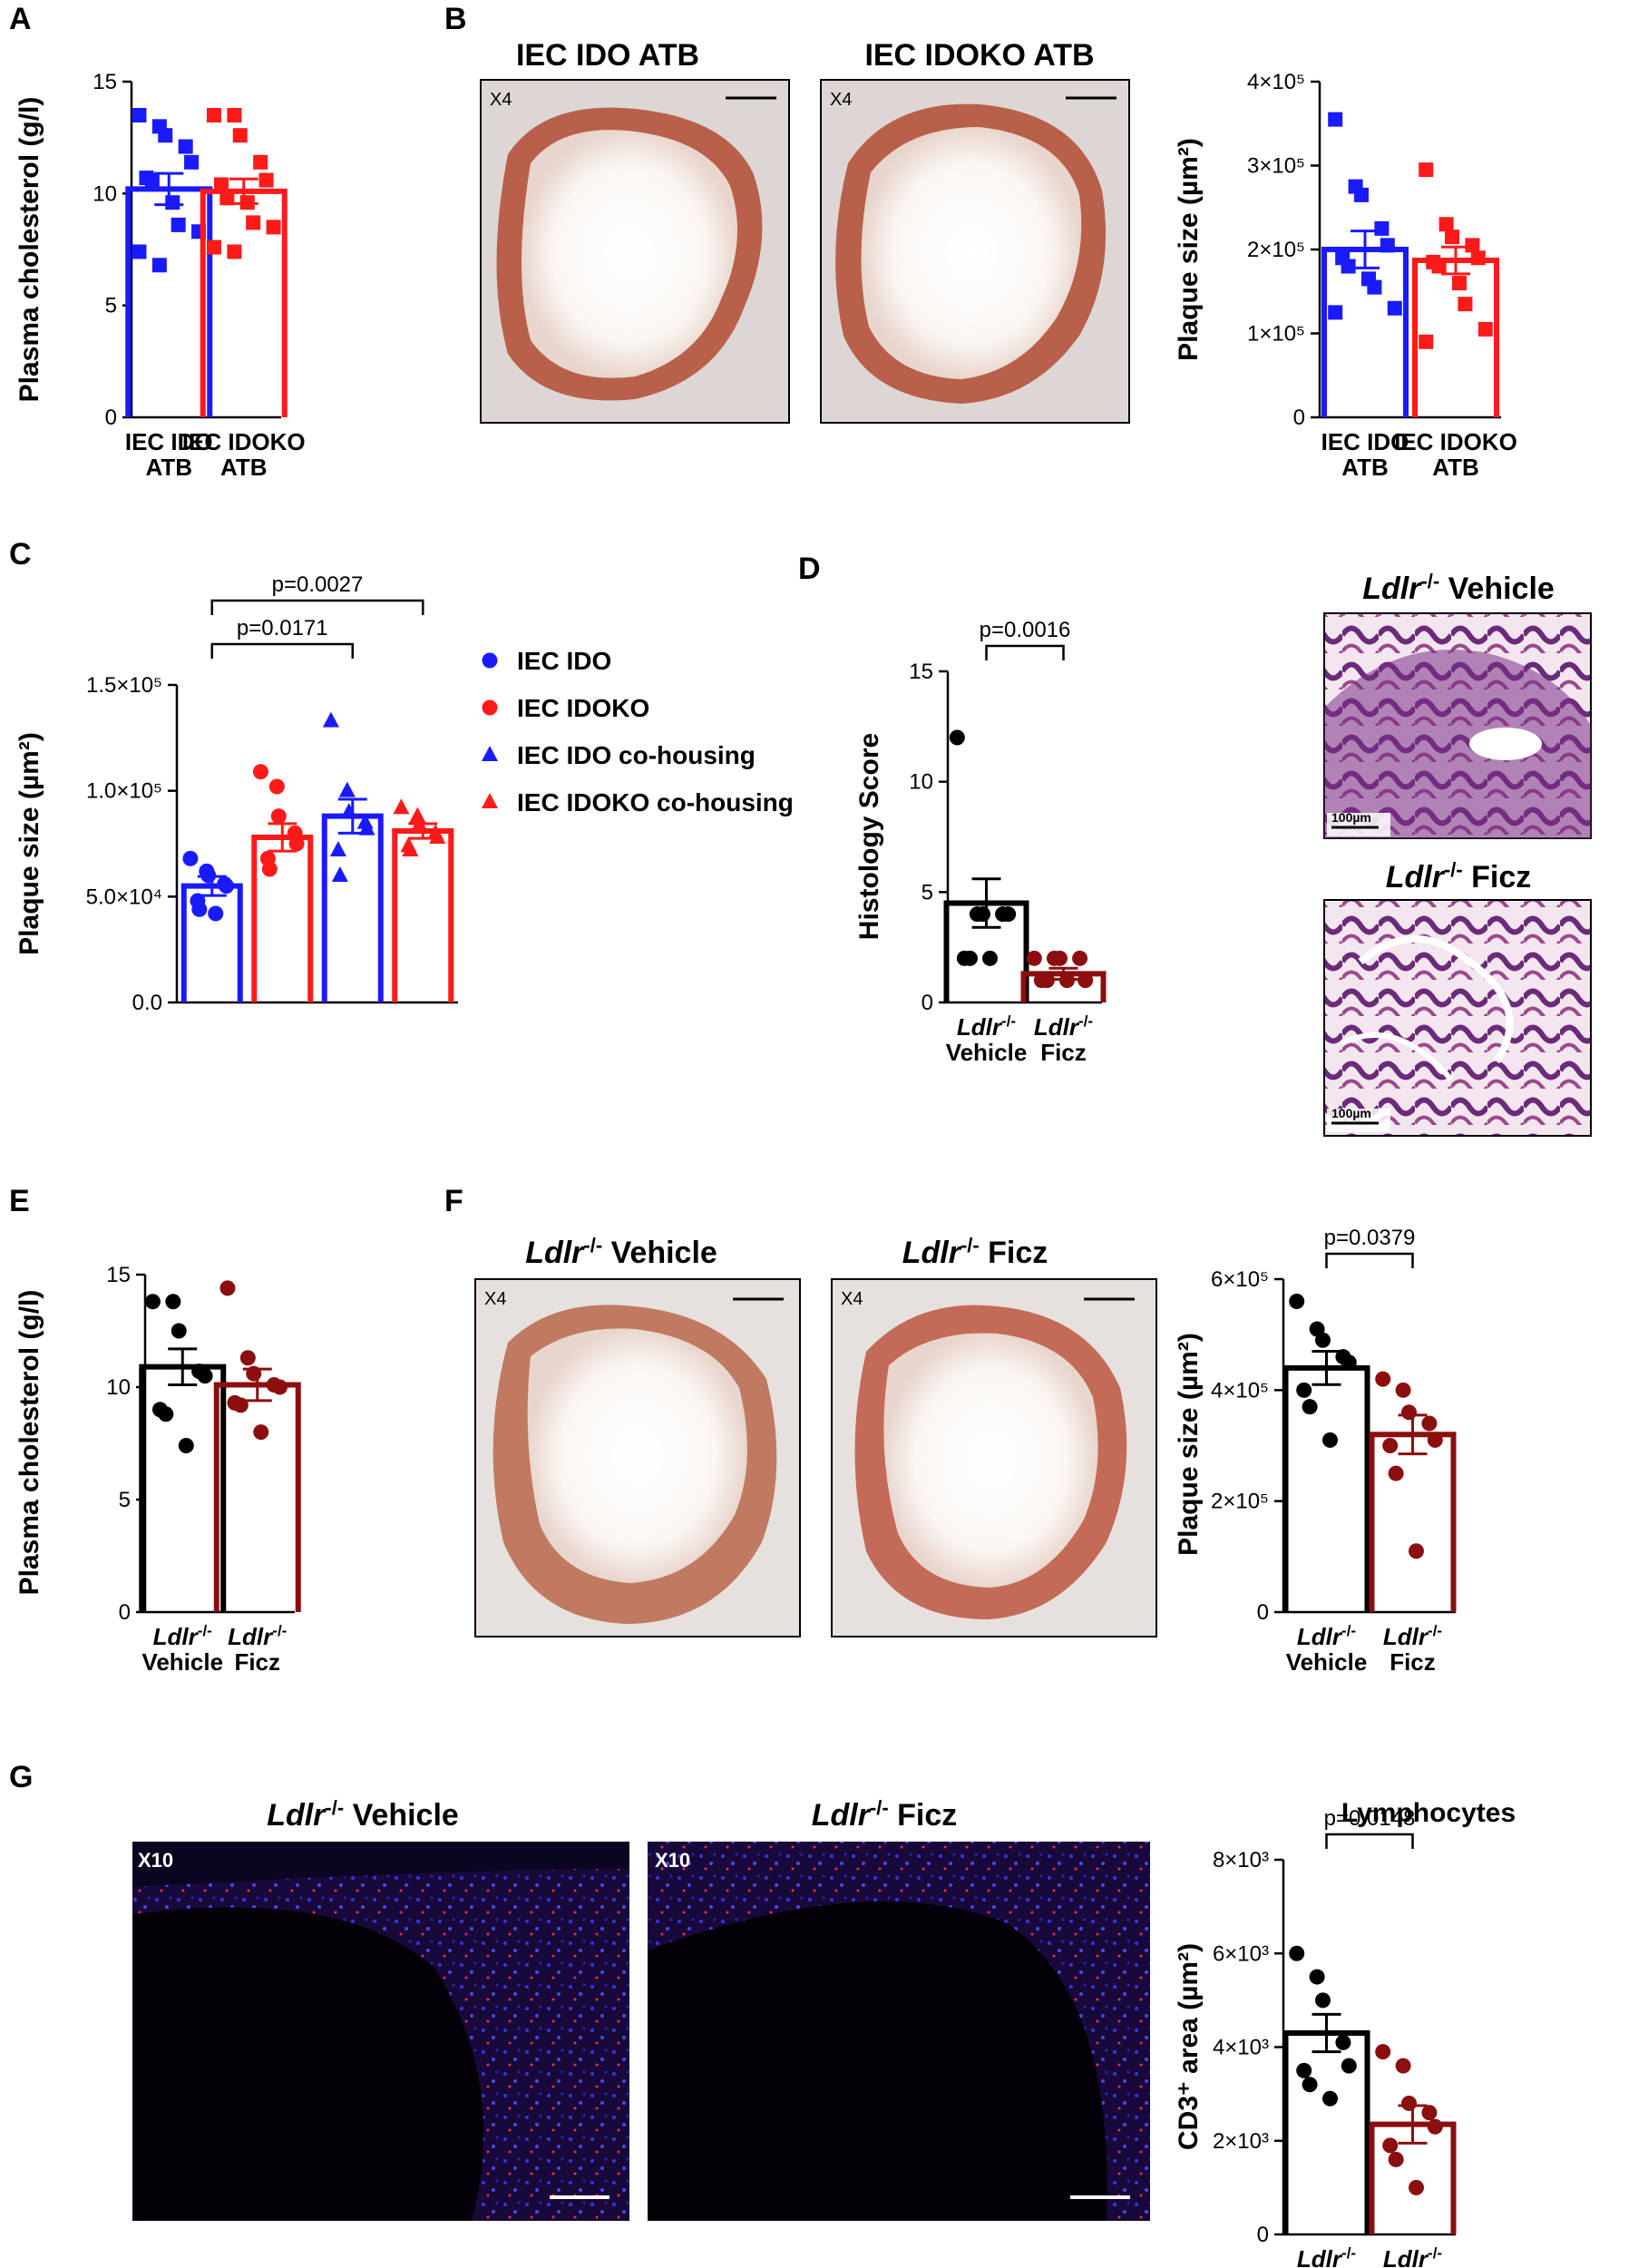  What do you see at coordinates (1241, 2142) in the screenshot?
I see `y-tick-label: 2×10³` at bounding box center [1241, 2142].